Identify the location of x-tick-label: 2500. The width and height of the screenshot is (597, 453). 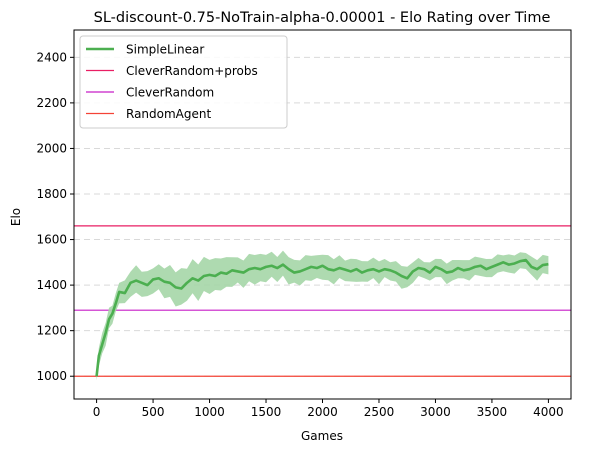
(379, 412).